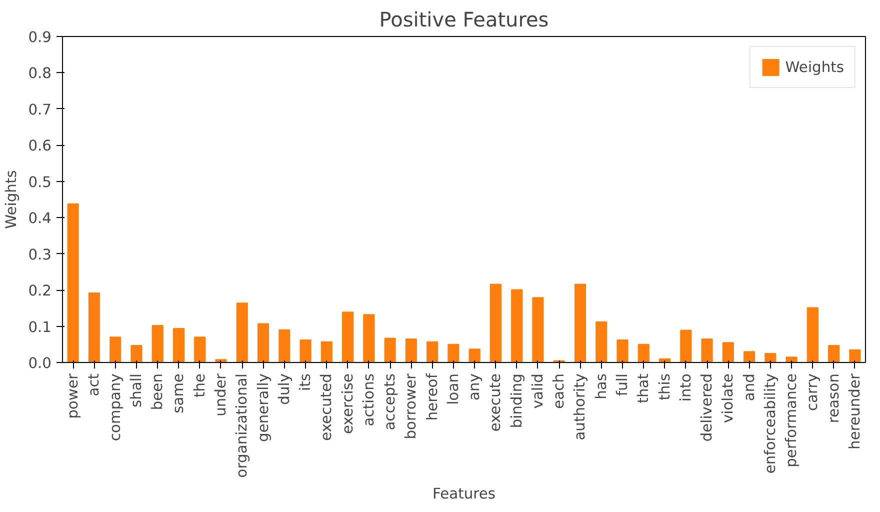 The height and width of the screenshot is (512, 880). What do you see at coordinates (40, 363) in the screenshot?
I see `y-tick-label: 0.0` at bounding box center [40, 363].